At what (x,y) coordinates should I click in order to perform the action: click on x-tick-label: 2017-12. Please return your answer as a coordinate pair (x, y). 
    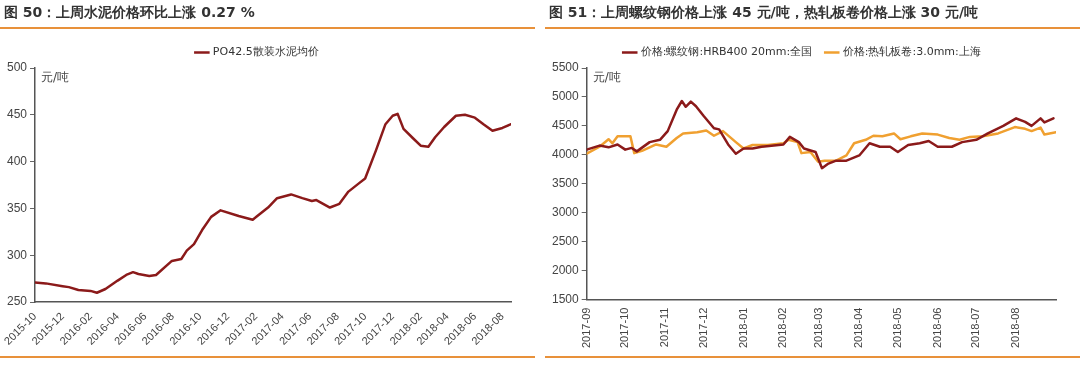
    Looking at the image, I should click on (702, 328).